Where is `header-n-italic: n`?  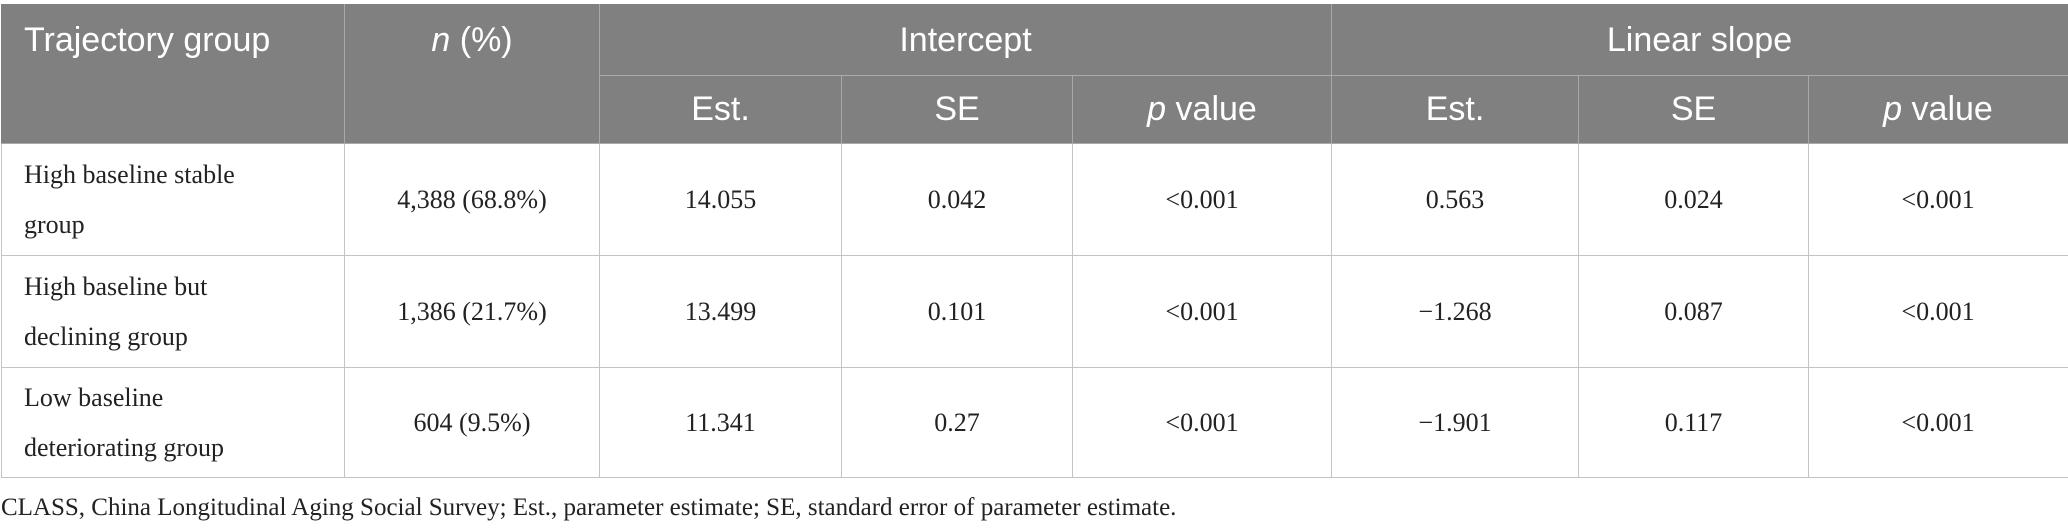 header-n-italic: n is located at coordinates (441, 40).